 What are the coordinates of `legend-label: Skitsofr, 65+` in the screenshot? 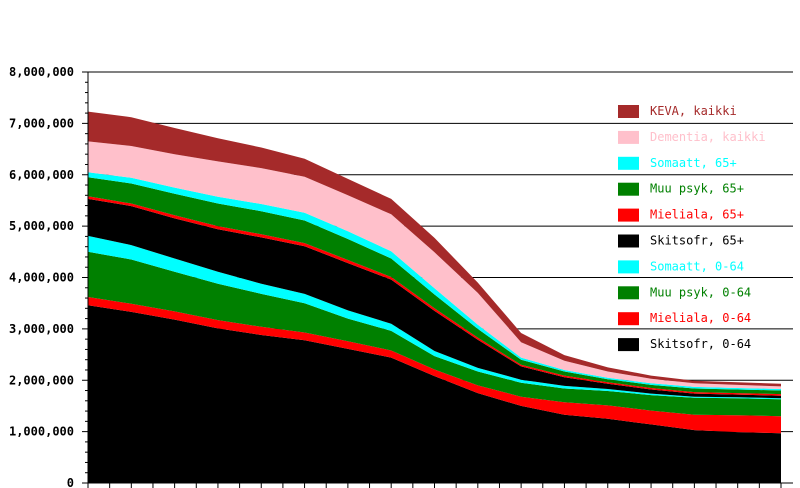 It's located at (697, 241).